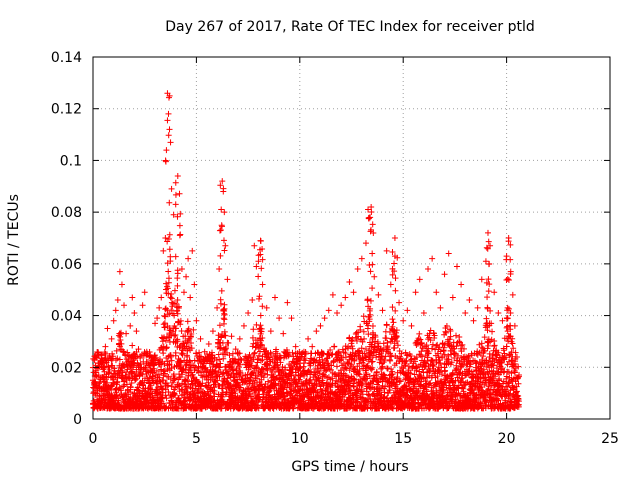  I want to click on x-tick-label: 25, so click(610, 439).